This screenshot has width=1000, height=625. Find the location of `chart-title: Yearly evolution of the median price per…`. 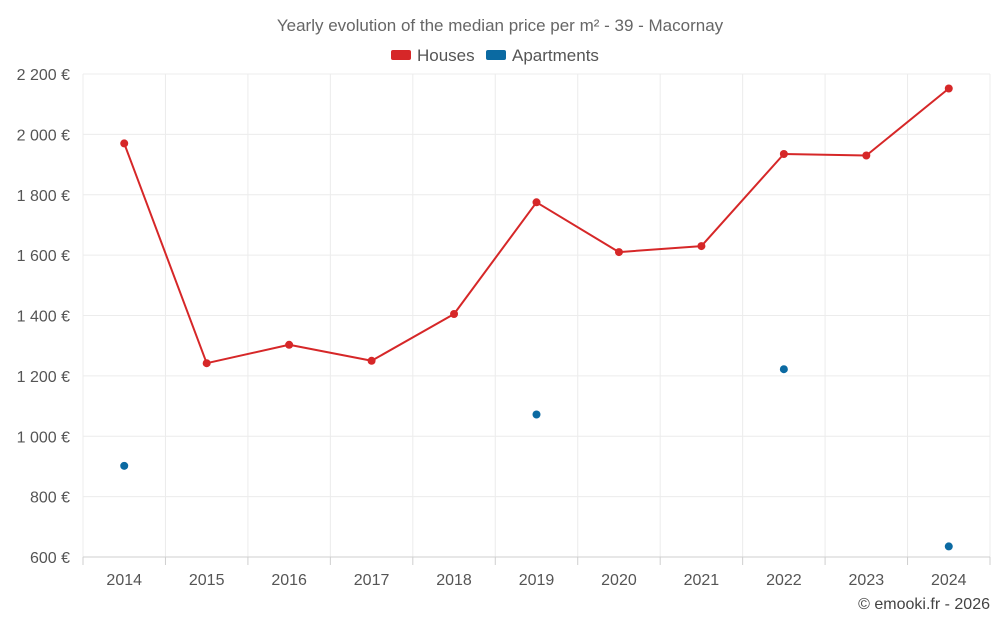

chart-title: Yearly evolution of the median price per… is located at coordinates (500, 25).